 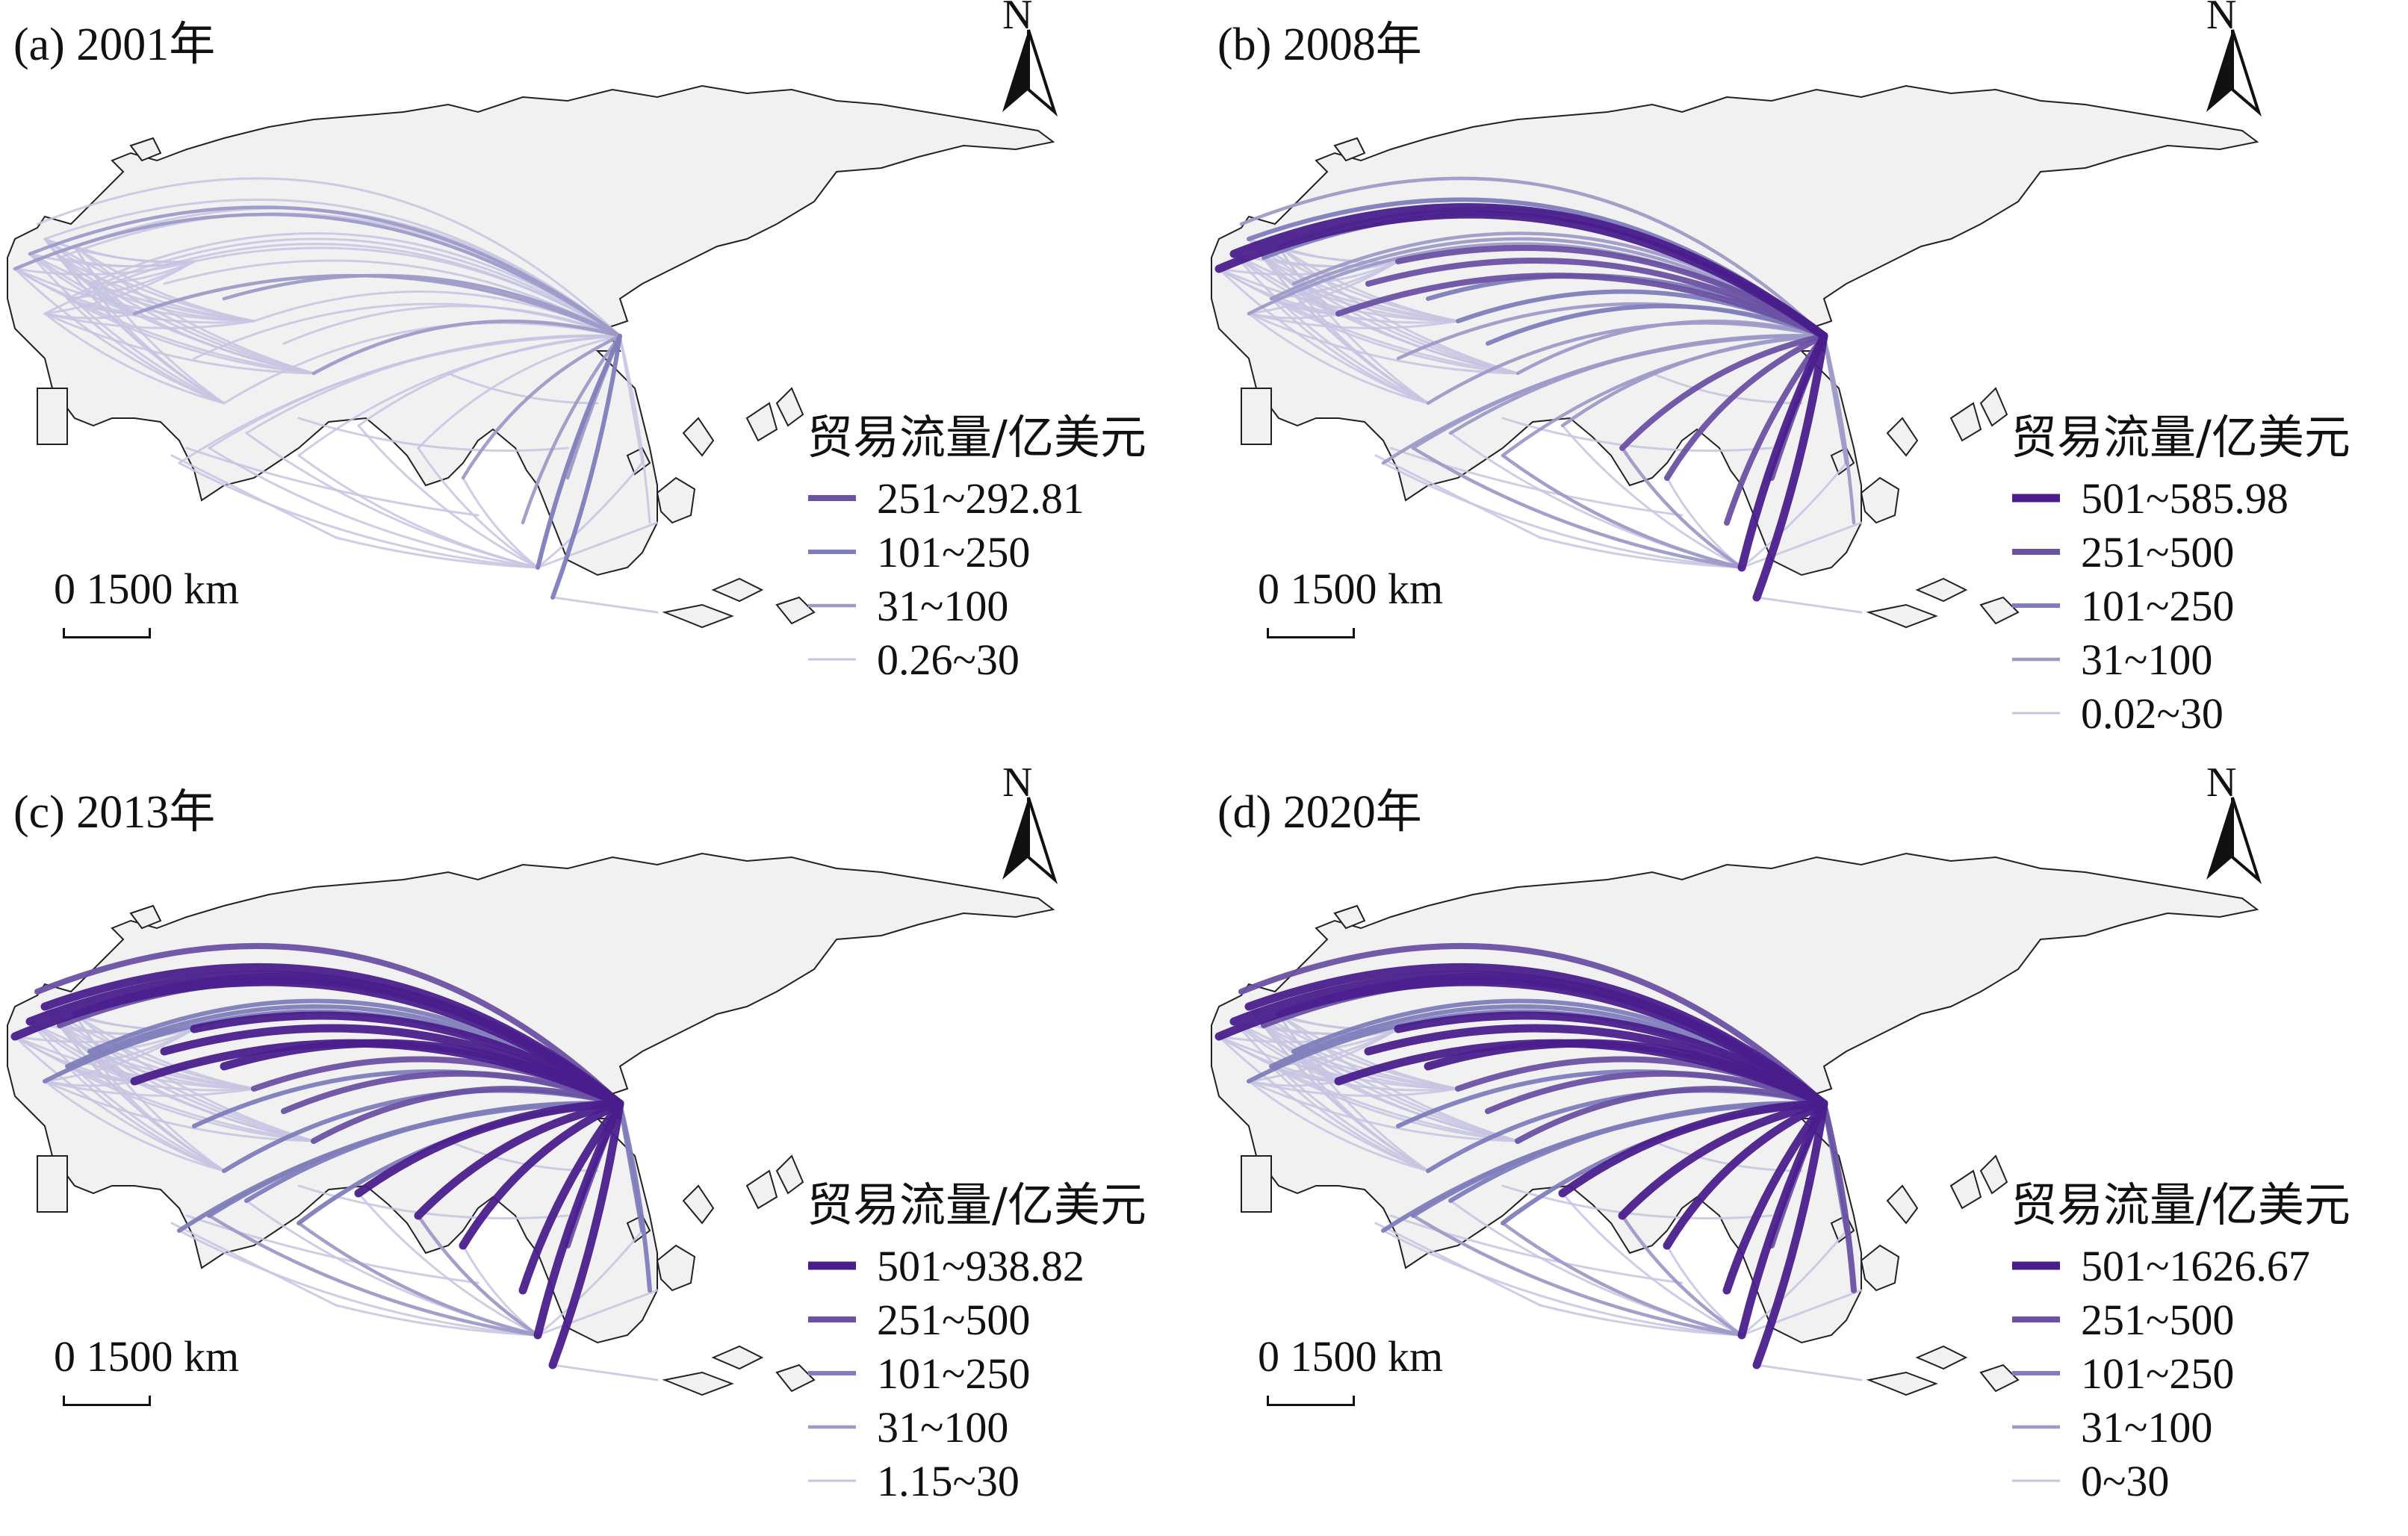 I want to click on landmass-fragment, so click(x=53, y=416).